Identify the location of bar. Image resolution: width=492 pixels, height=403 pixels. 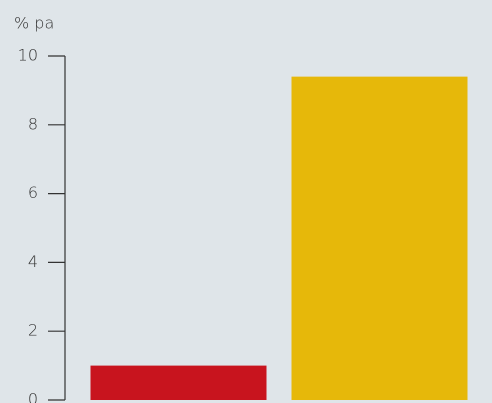
(178, 382).